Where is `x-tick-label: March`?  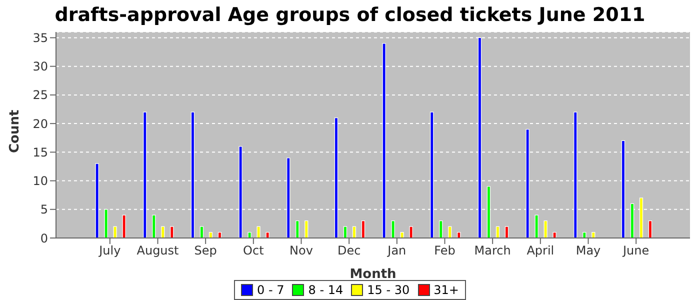
x-tick-label: March is located at coordinates (492, 251).